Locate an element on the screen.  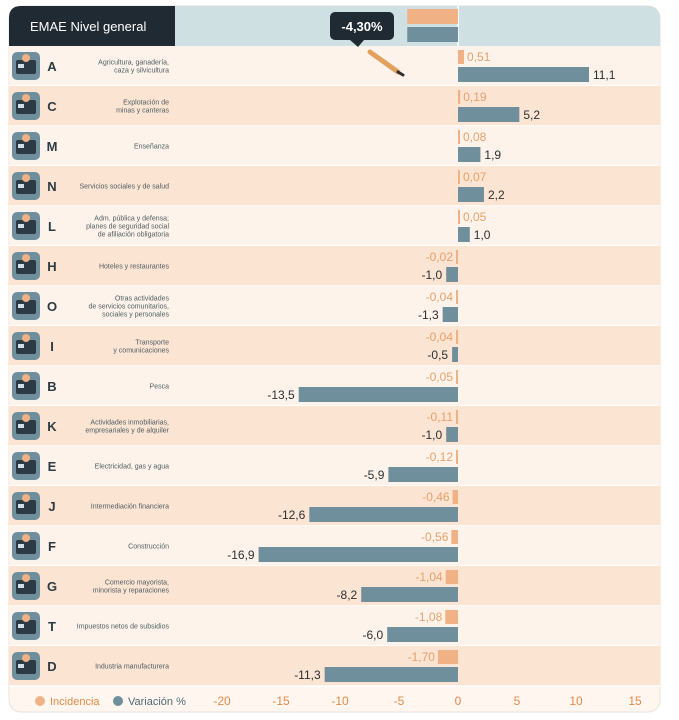
oil-pump-icon is located at coordinates (26, 426).